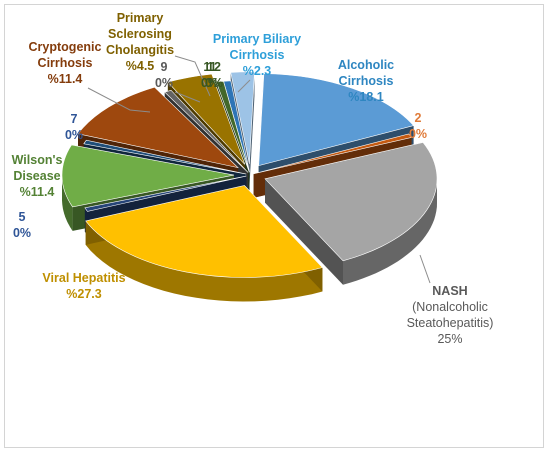  I want to click on label-cryptogenic-name-1: Cryptogenic, so click(65, 47).